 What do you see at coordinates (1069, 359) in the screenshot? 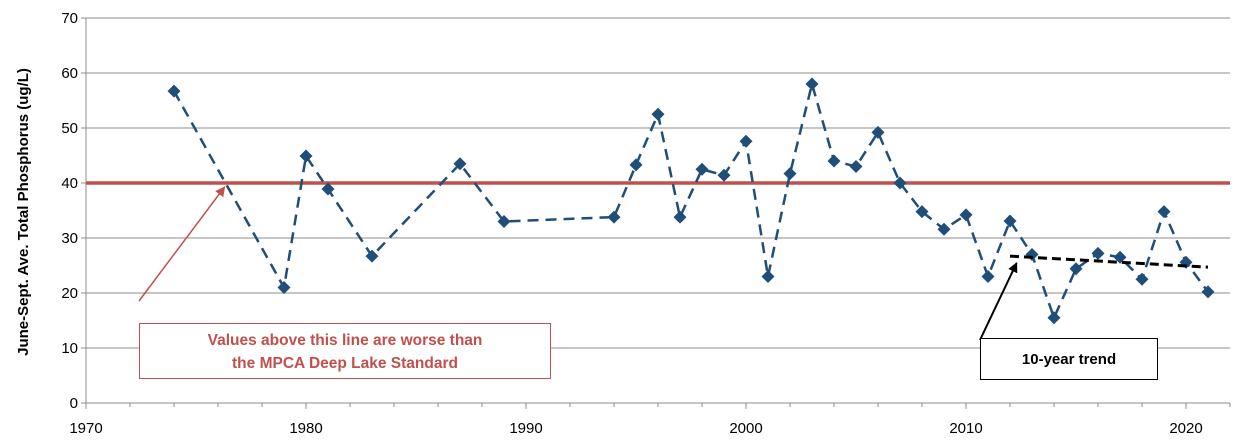
I see `trend-callout: 10-year trend` at bounding box center [1069, 359].